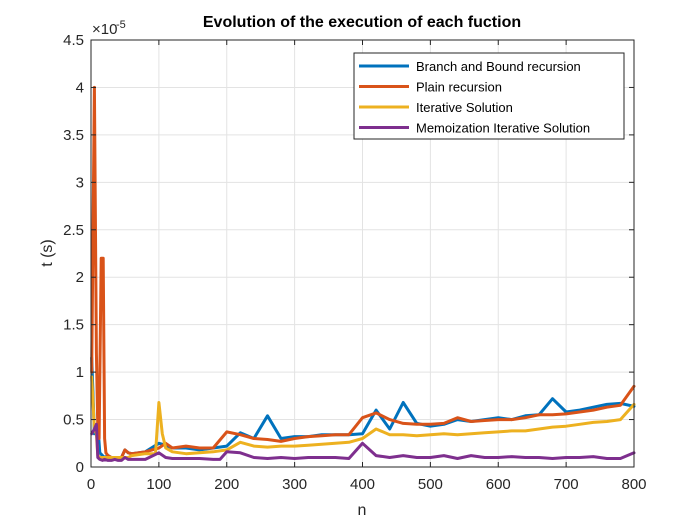  I want to click on y-exponent: ×10 -5, so click(109, 28).